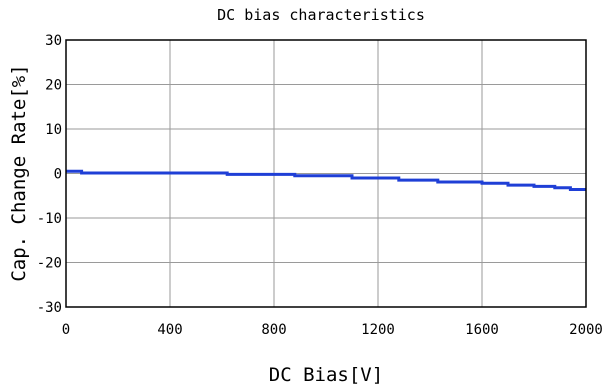 This screenshot has height=387, width=605. Describe the element at coordinates (321, 15) in the screenshot. I see `chart-title: DC bias characteristics` at that location.